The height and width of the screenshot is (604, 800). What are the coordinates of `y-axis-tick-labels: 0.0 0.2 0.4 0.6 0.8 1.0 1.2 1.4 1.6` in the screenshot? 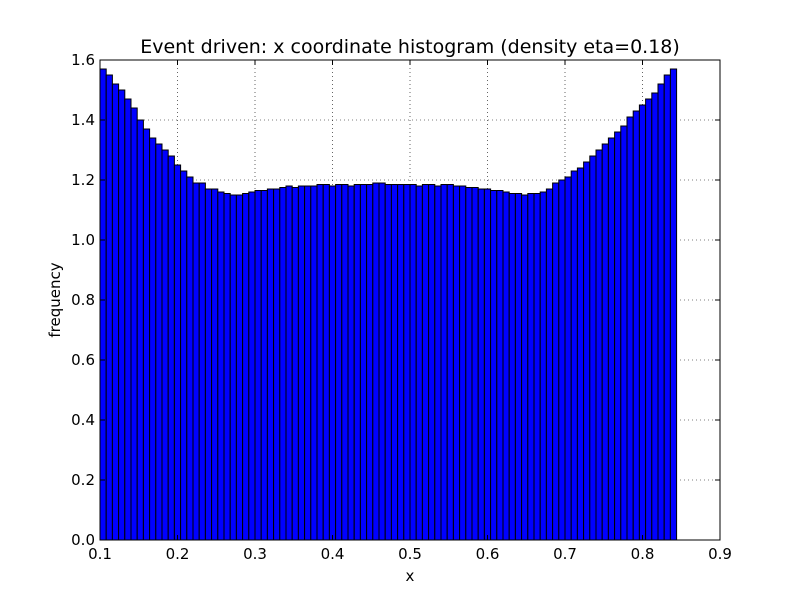 It's located at (83, 300).